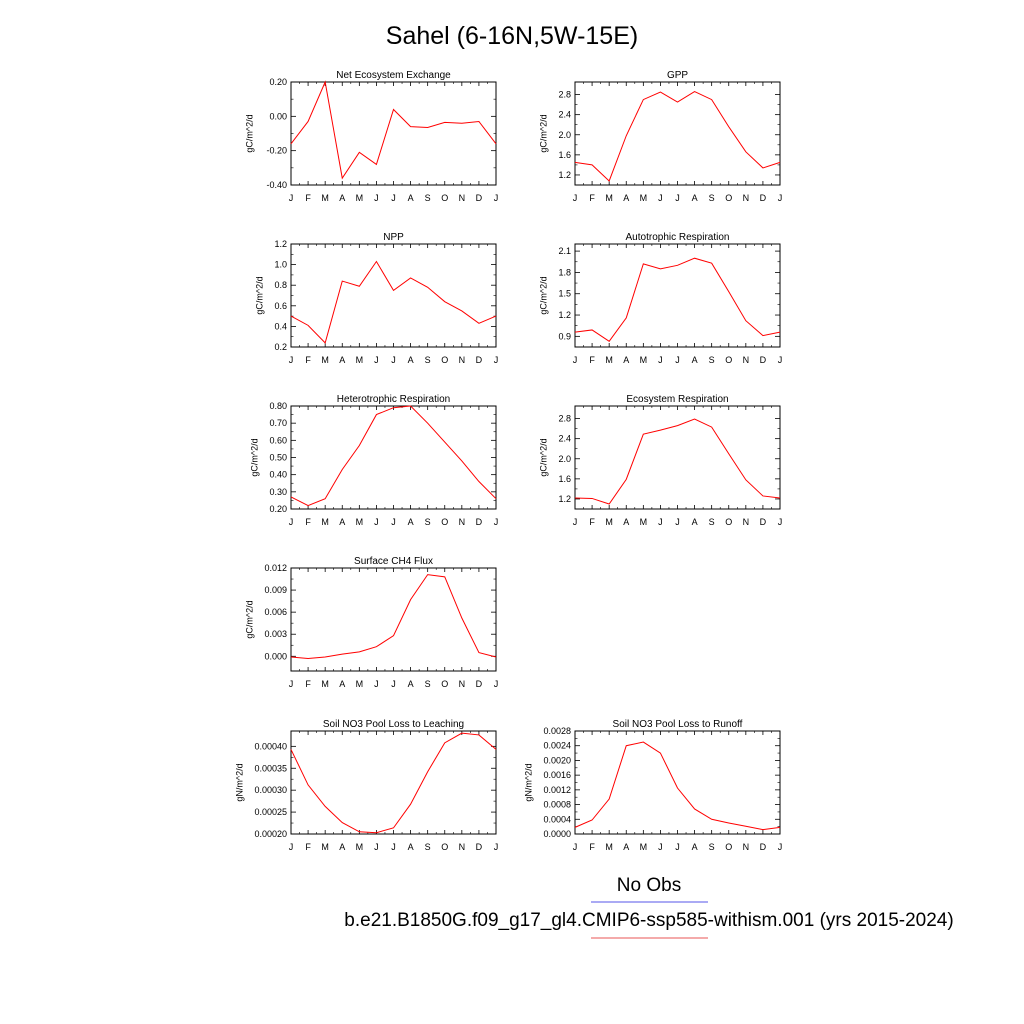 The image size is (1024, 1024). Describe the element at coordinates (276, 185) in the screenshot. I see `y-tick-label: -0.40` at that location.